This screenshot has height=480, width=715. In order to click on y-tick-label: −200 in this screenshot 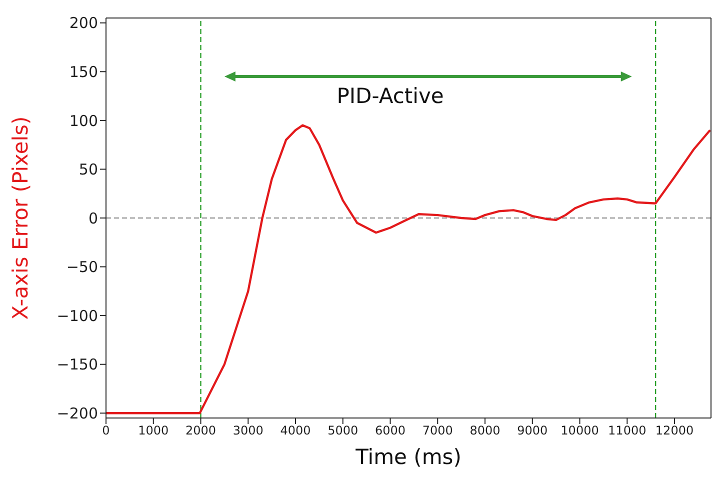, I will do `click(77, 413)`.